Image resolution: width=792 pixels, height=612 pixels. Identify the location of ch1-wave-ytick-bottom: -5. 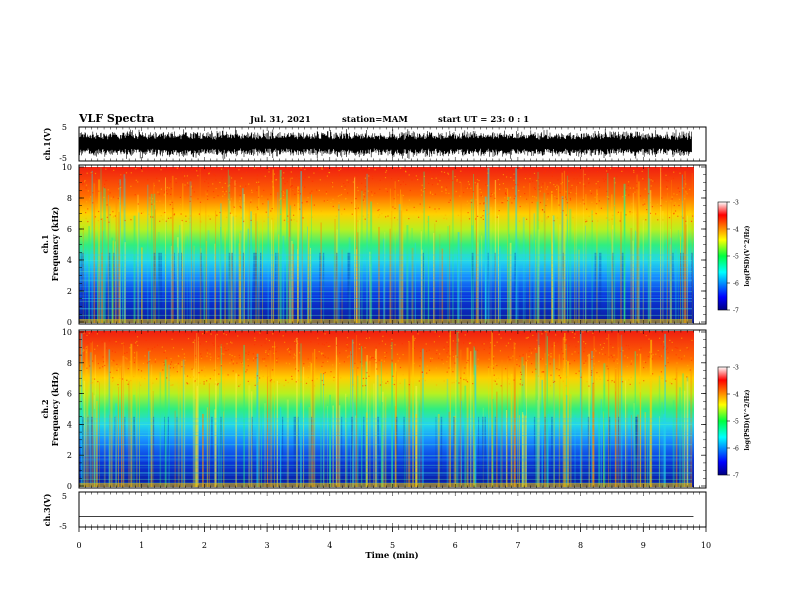
(63, 158).